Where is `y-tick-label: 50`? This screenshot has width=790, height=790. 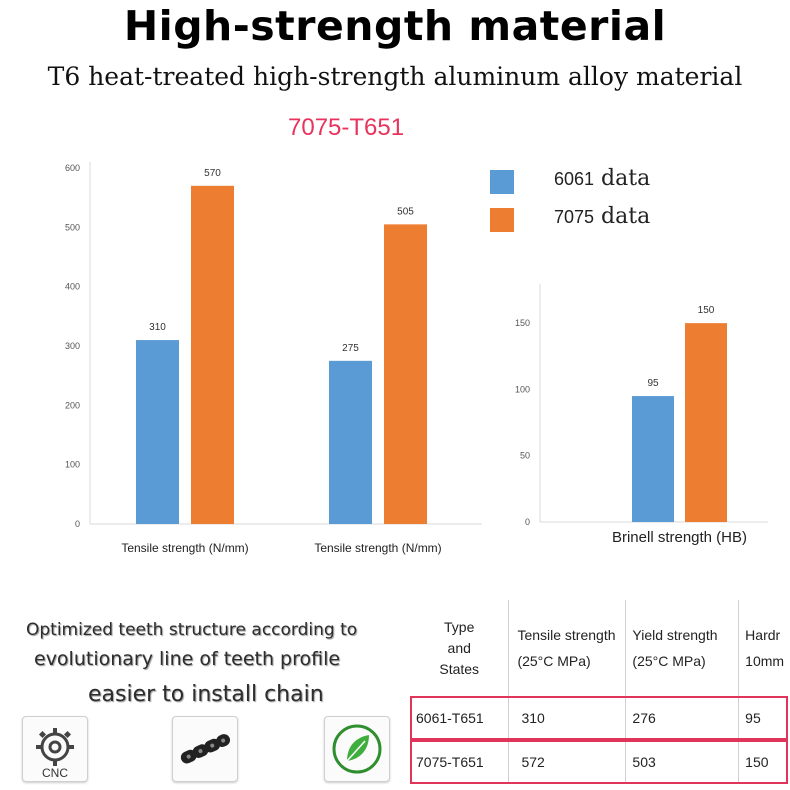 y-tick-label: 50 is located at coordinates (525, 456).